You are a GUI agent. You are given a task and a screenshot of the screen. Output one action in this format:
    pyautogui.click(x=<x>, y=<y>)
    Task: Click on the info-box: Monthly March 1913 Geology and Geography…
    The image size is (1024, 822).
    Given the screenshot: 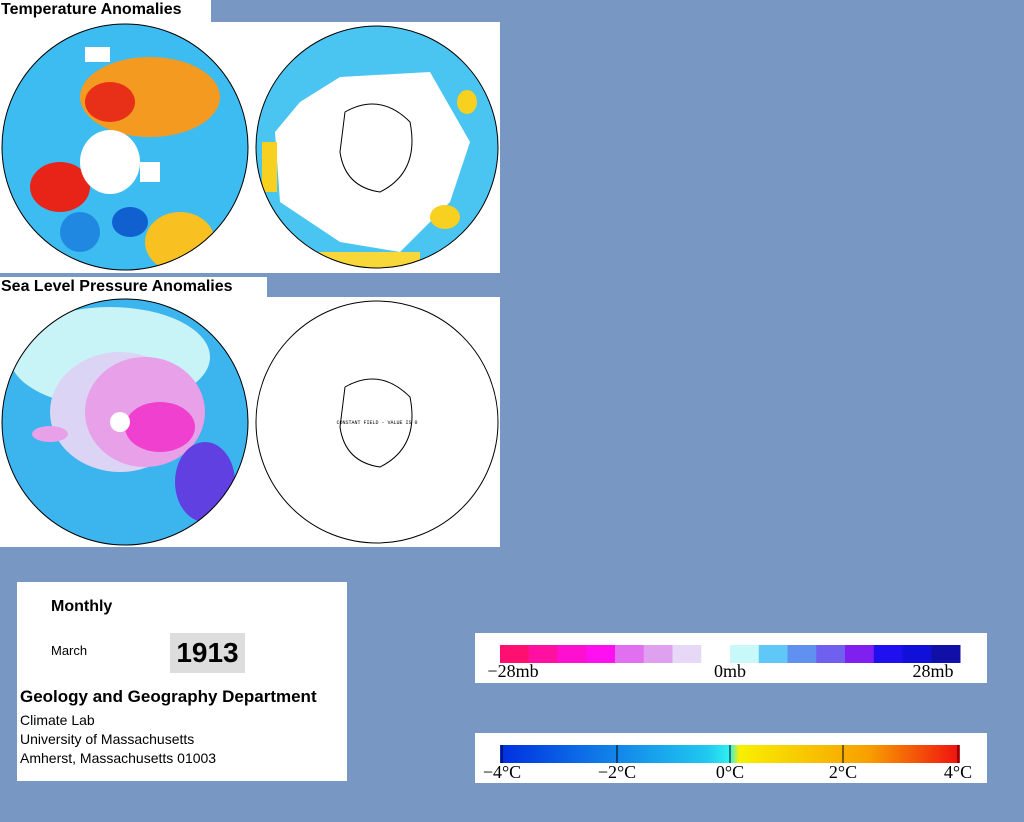 What is the action you would take?
    pyautogui.click(x=182, y=681)
    